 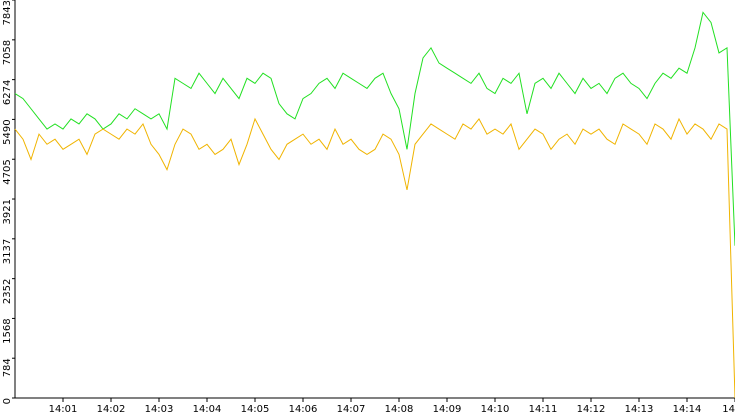 What do you see at coordinates (351, 409) in the screenshot?
I see `x-tick-label: 14:07` at bounding box center [351, 409].